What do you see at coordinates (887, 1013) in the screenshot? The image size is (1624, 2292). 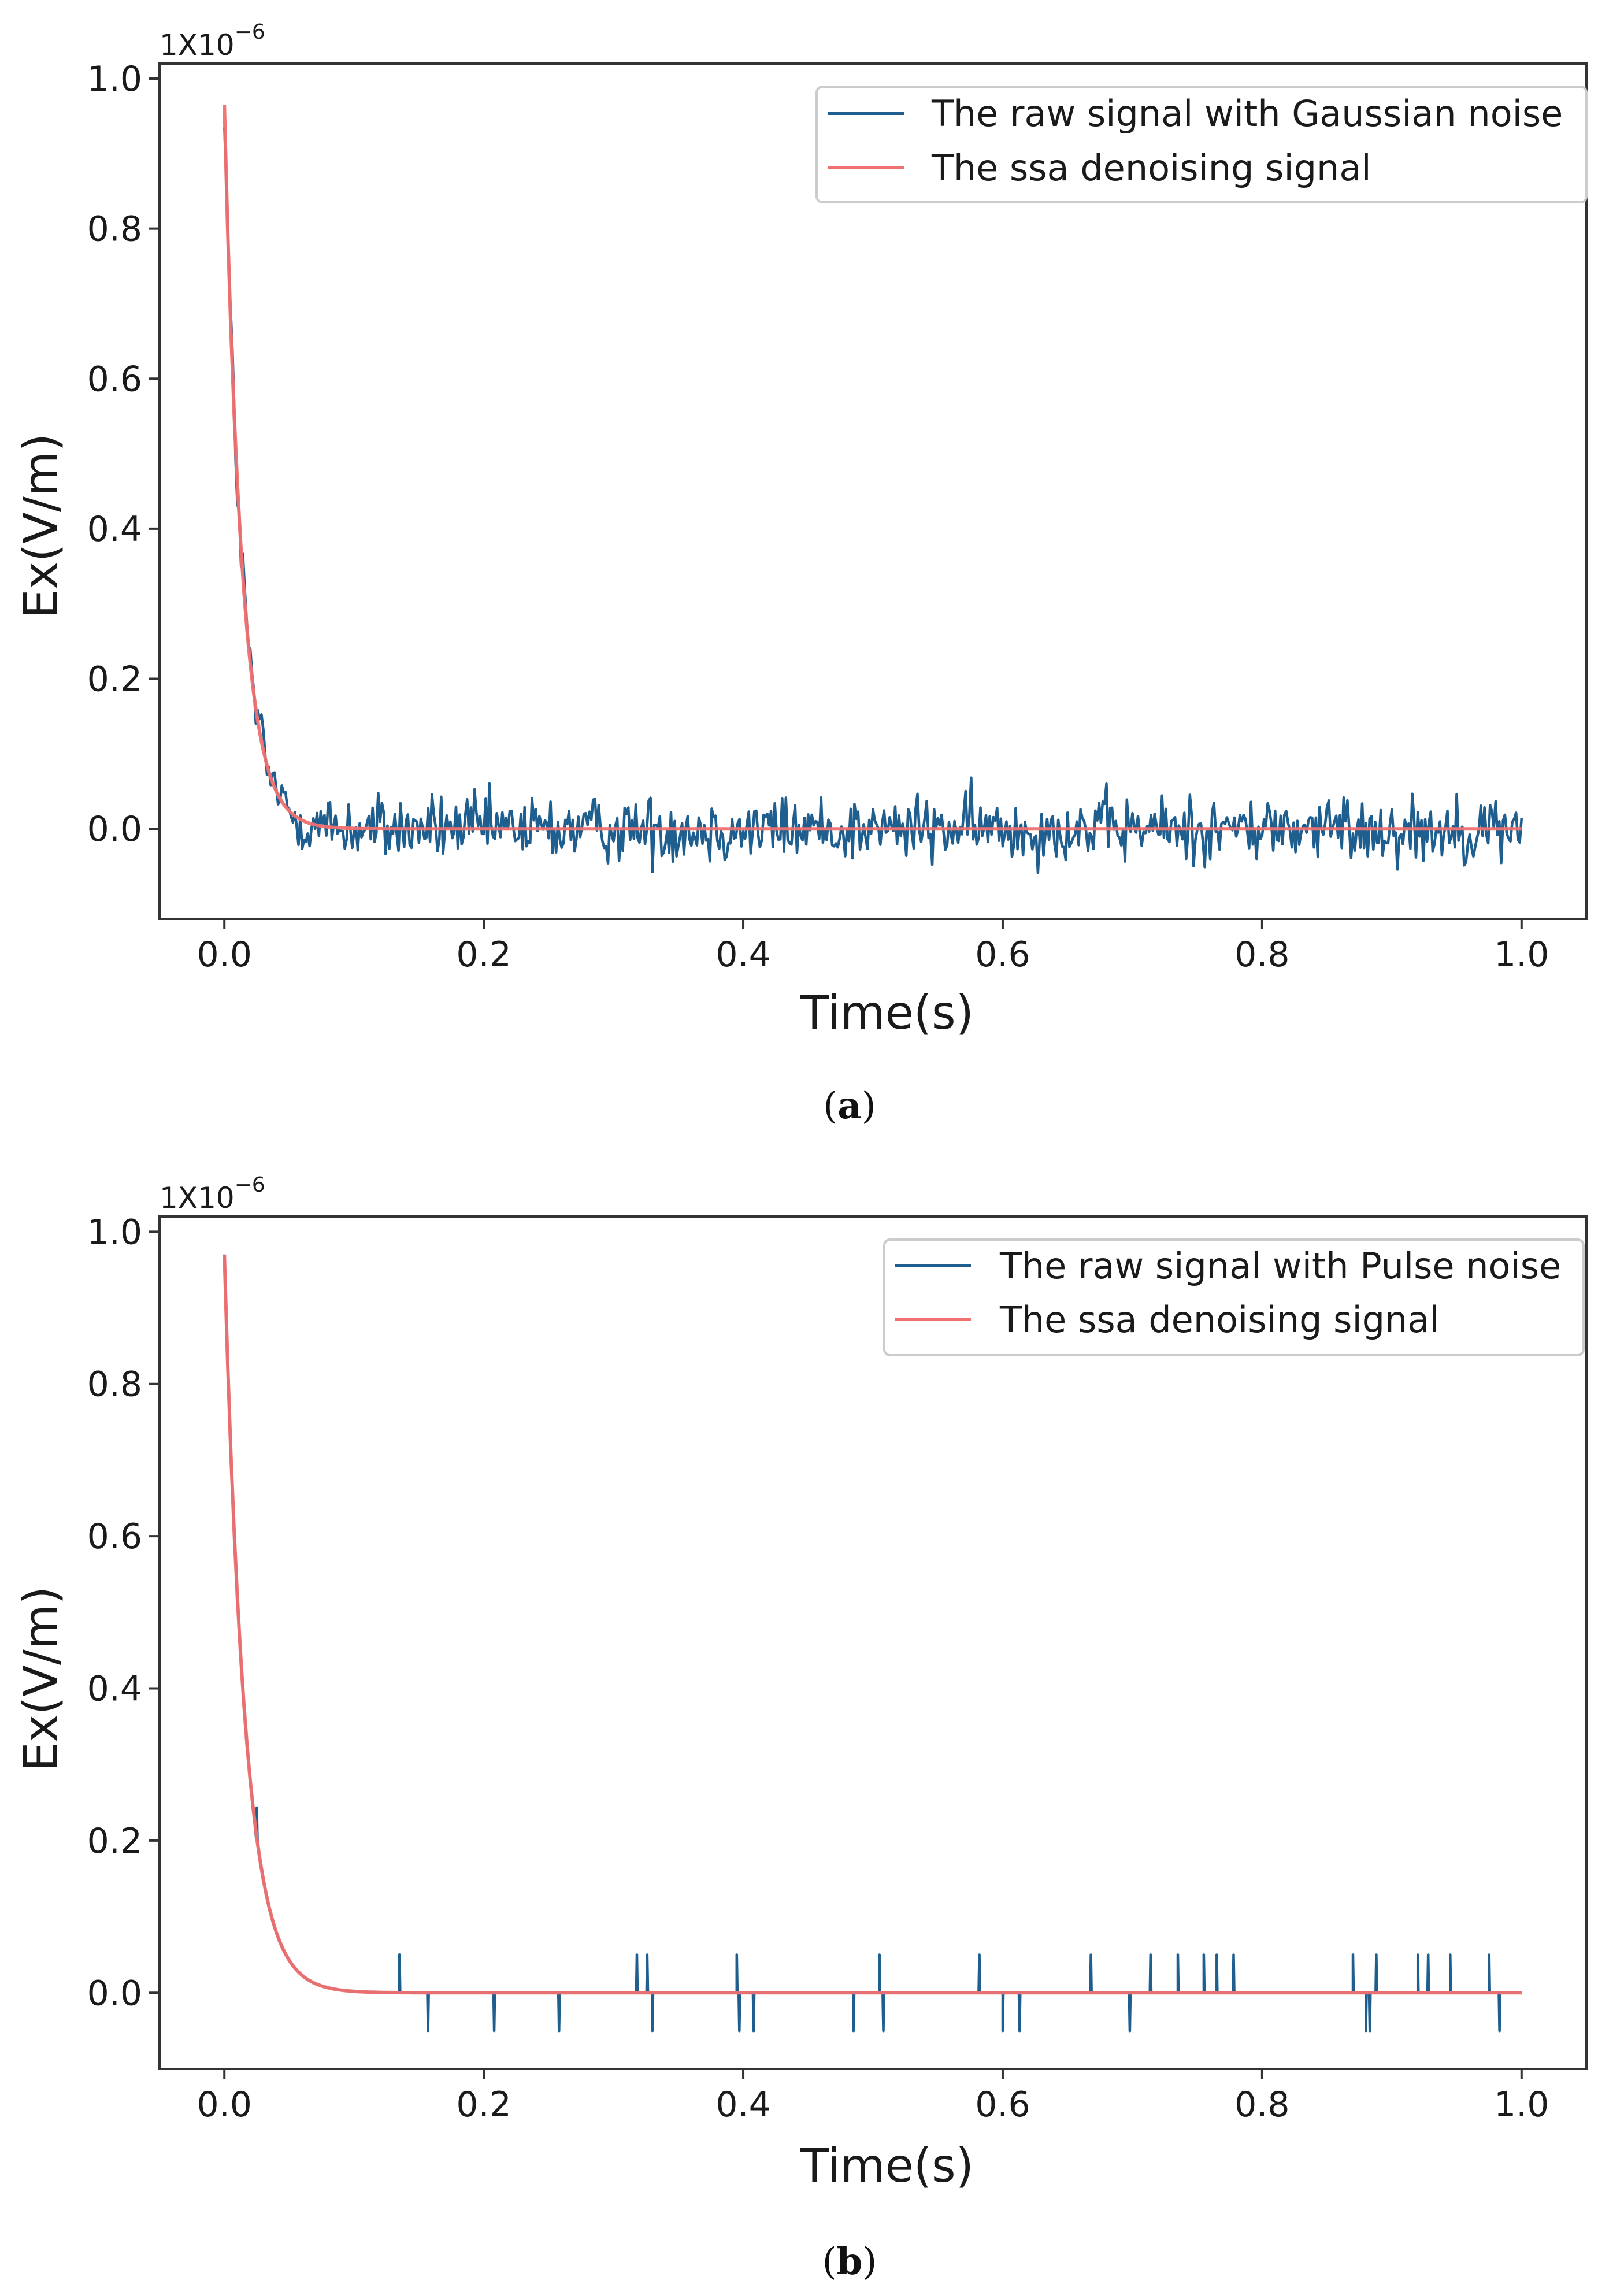 I see `x-axis-title-a: Time(s)` at bounding box center [887, 1013].